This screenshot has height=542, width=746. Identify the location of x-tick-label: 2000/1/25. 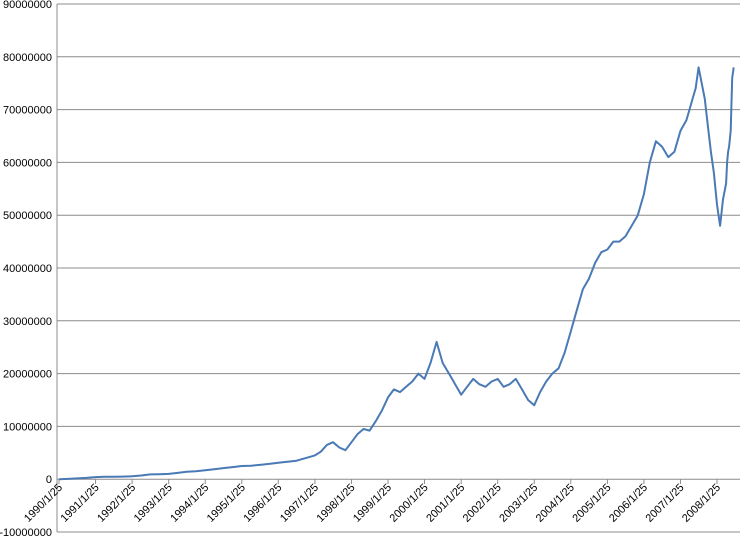
(409, 503).